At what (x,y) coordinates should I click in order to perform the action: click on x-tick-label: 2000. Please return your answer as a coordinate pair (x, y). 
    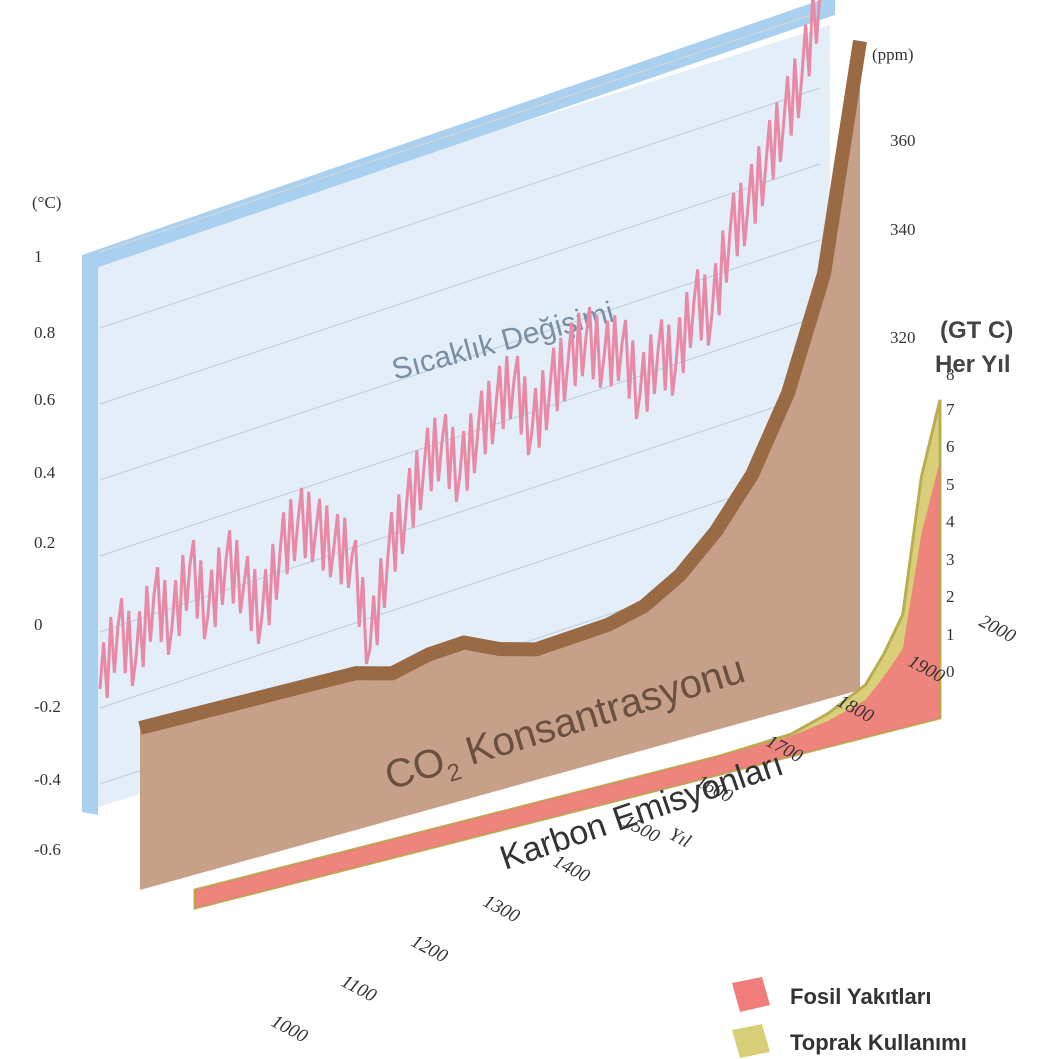
    Looking at the image, I should click on (998, 629).